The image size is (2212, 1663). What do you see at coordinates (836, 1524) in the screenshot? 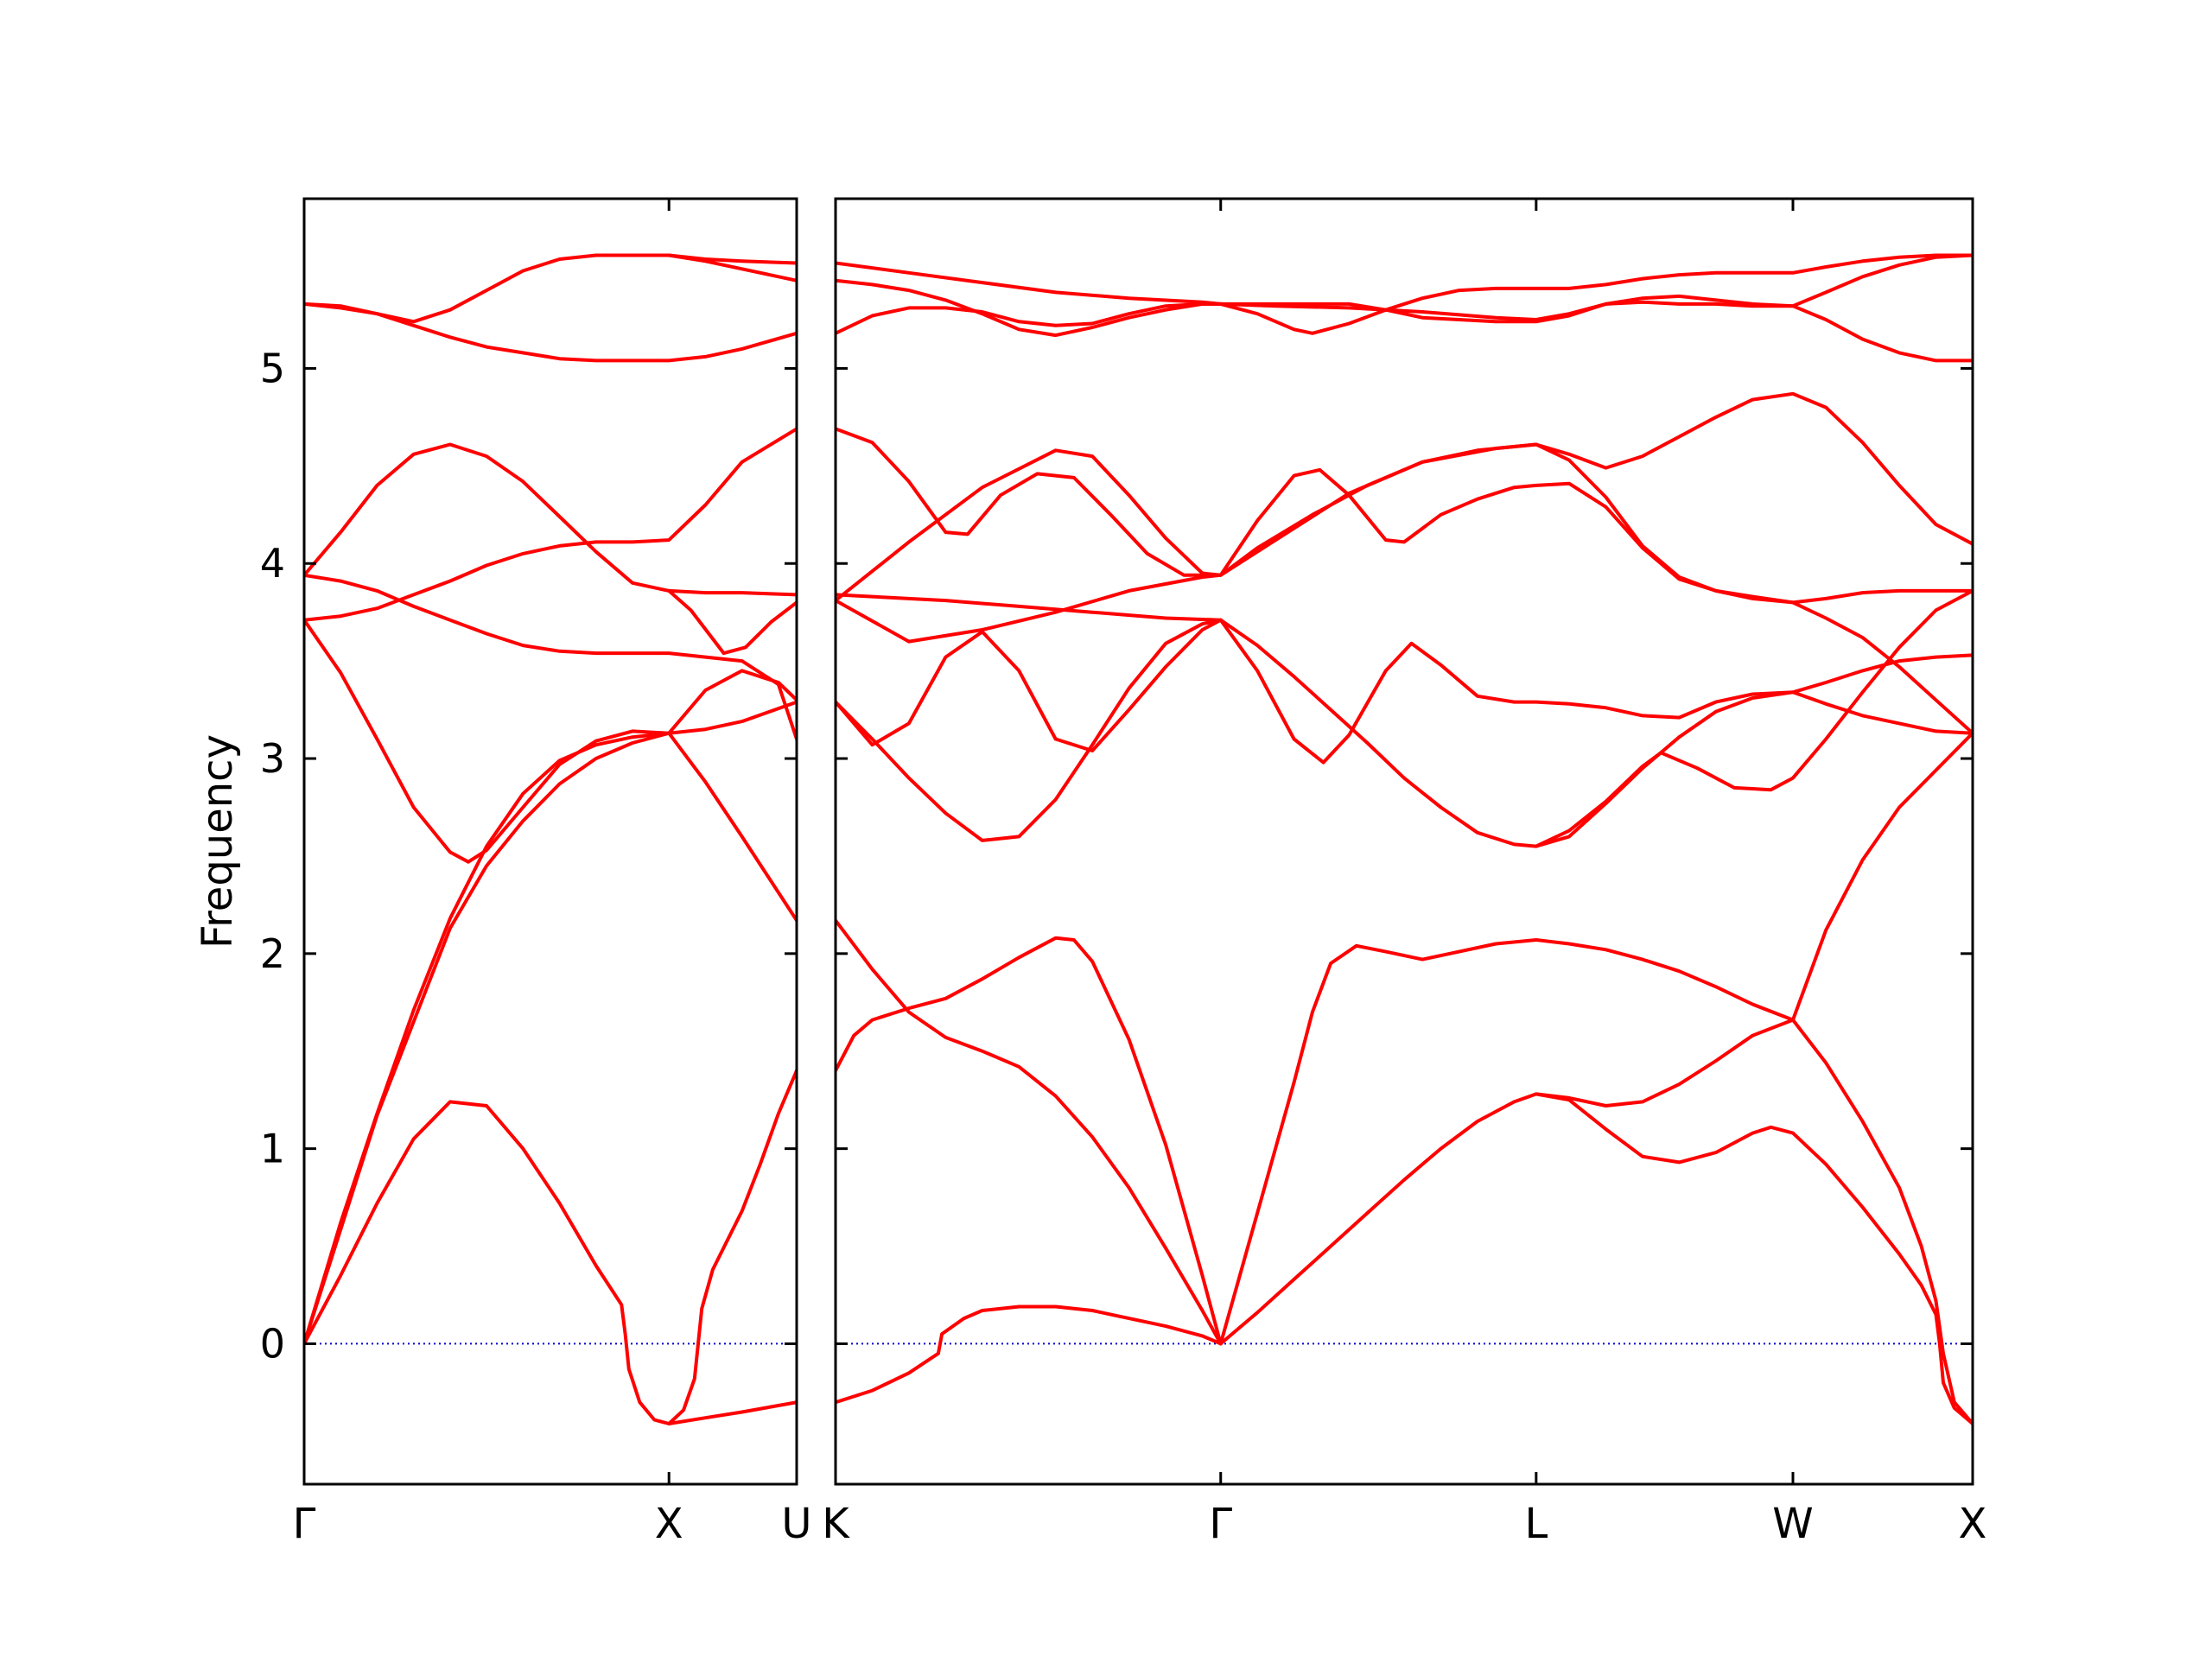
I see `x-tick-label: K` at bounding box center [836, 1524].